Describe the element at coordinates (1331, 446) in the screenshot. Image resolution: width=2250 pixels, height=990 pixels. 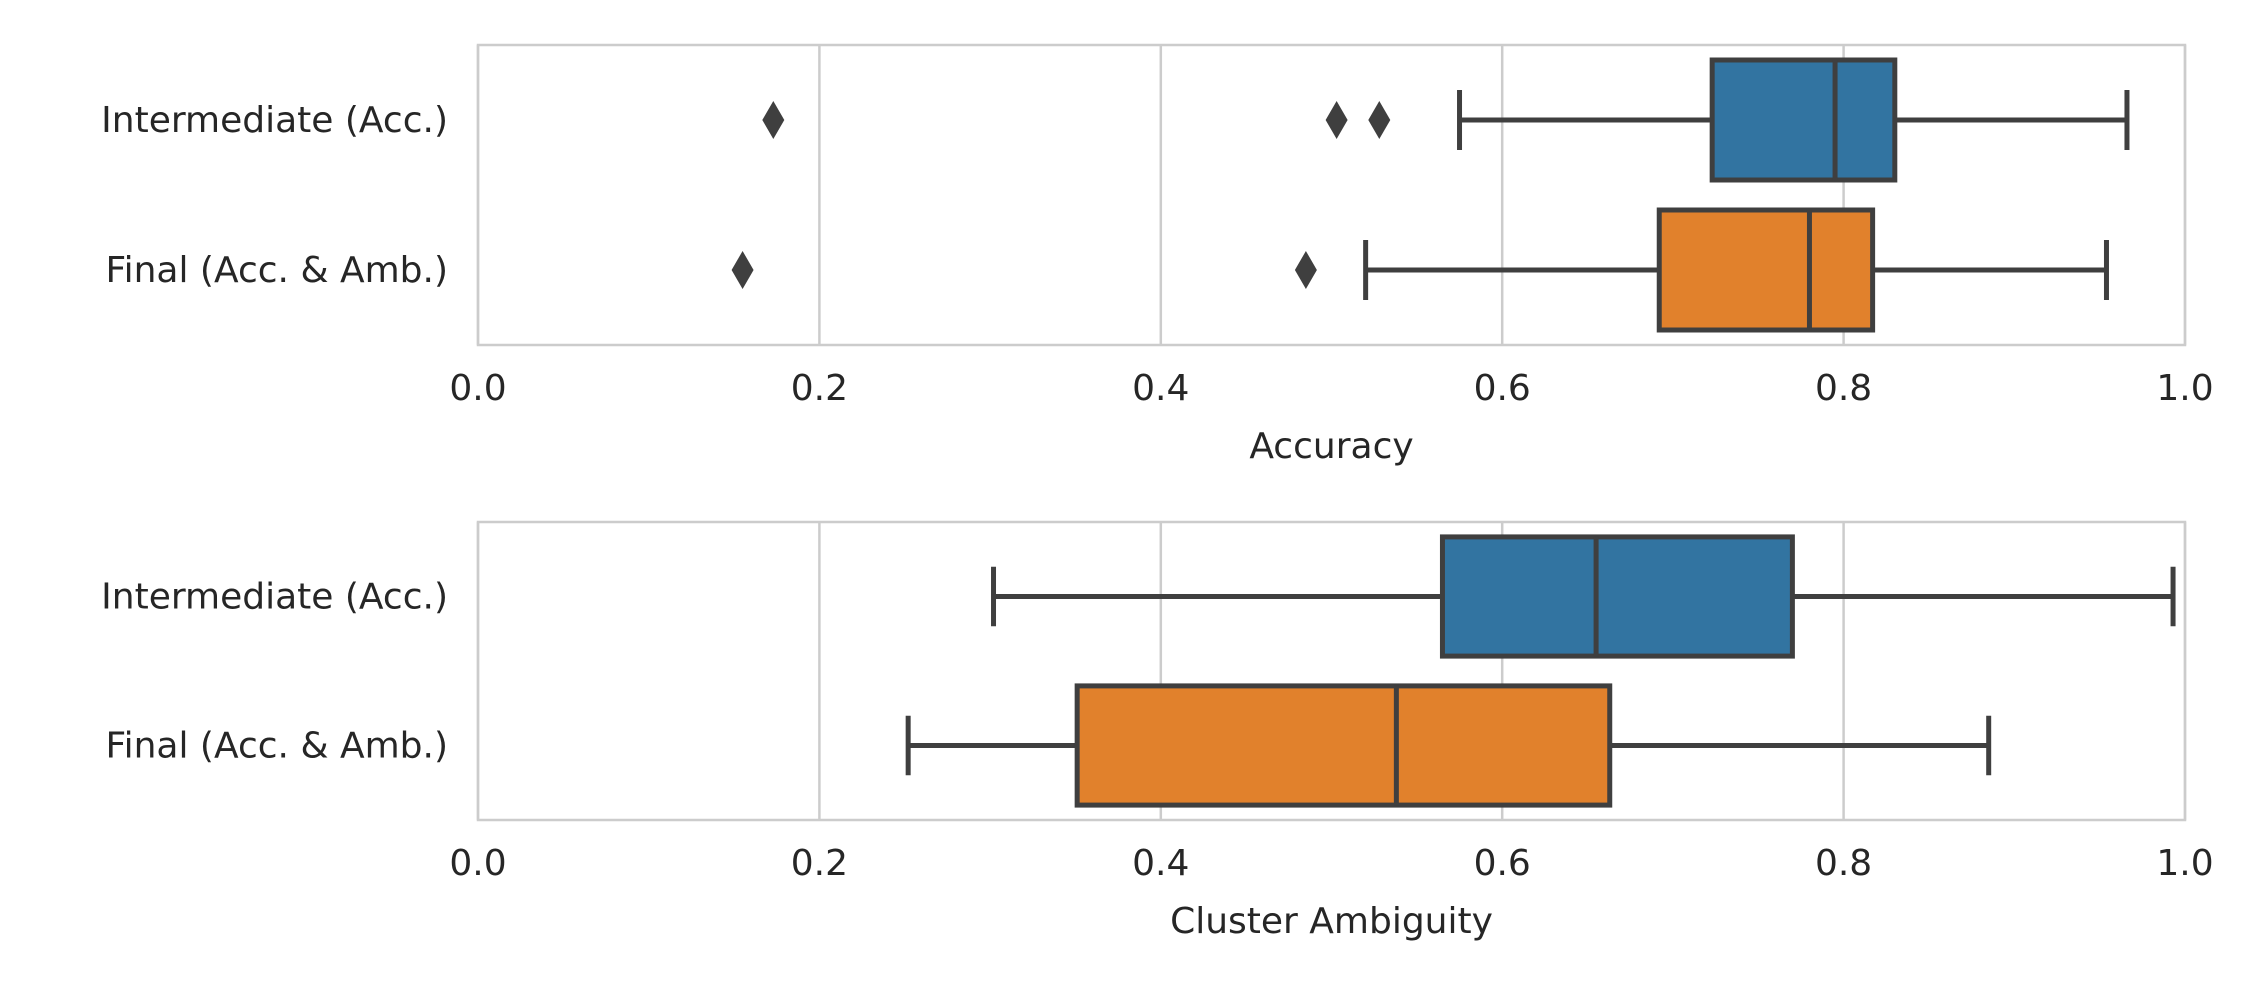
I see `x-axis-label: Accuracy` at that location.